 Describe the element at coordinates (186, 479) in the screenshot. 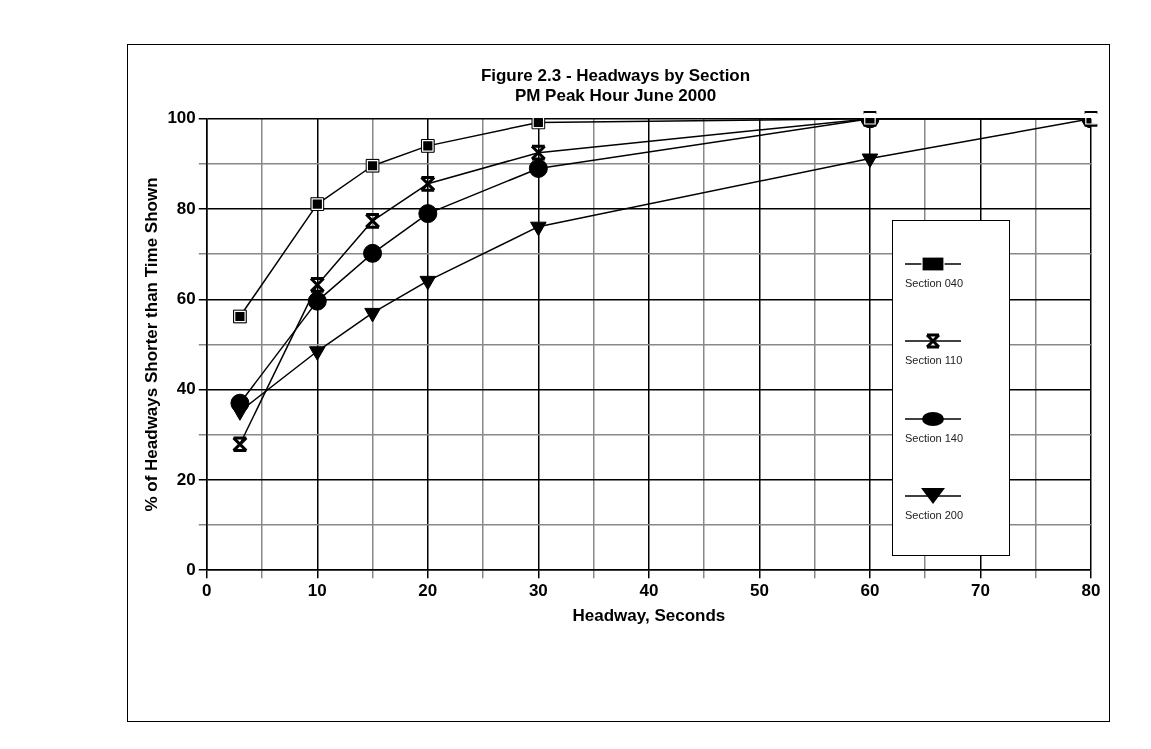

I see `y-tick-label: 20` at that location.